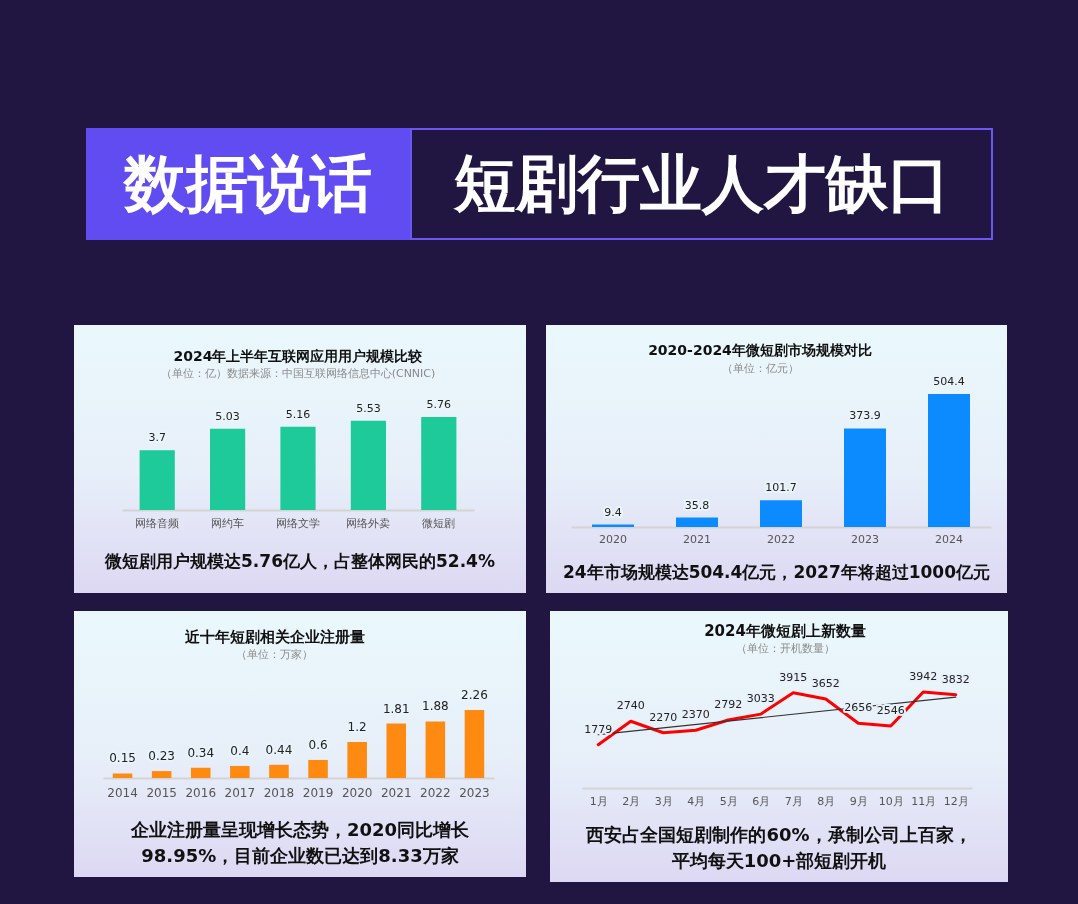  I want to click on x-tick-label: 微短剧, so click(439, 523).